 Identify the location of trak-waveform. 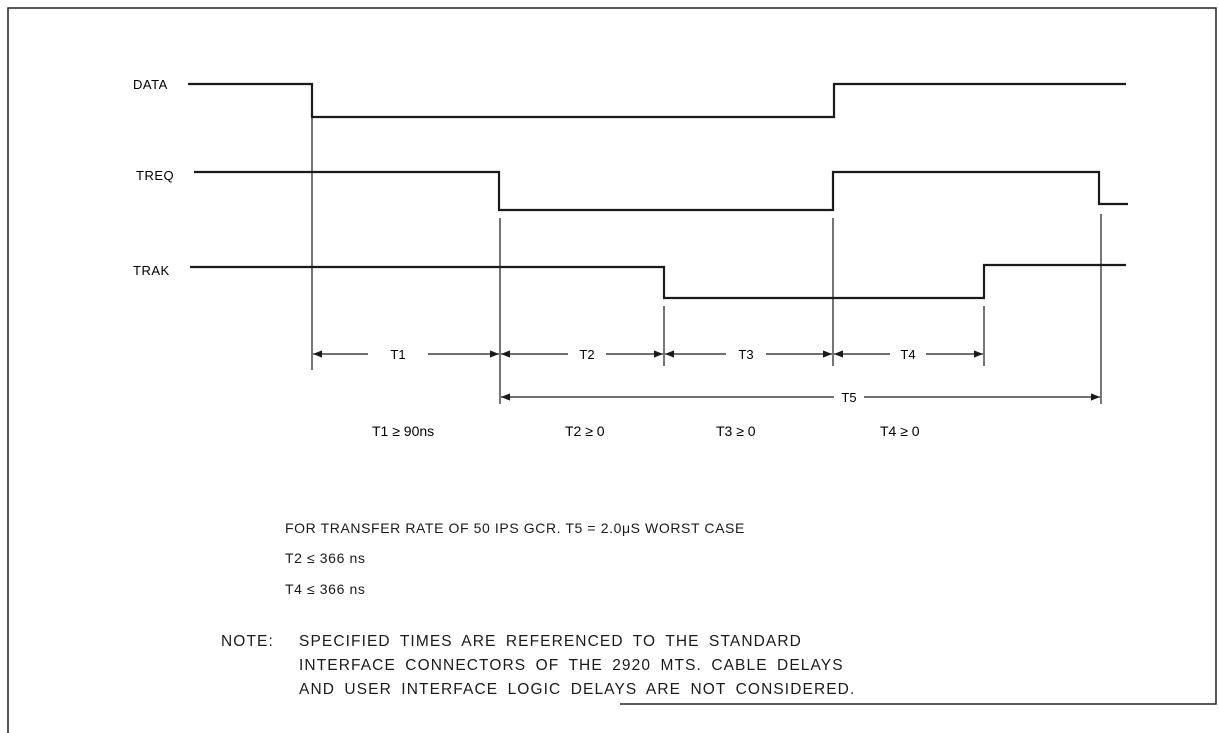
(658, 281).